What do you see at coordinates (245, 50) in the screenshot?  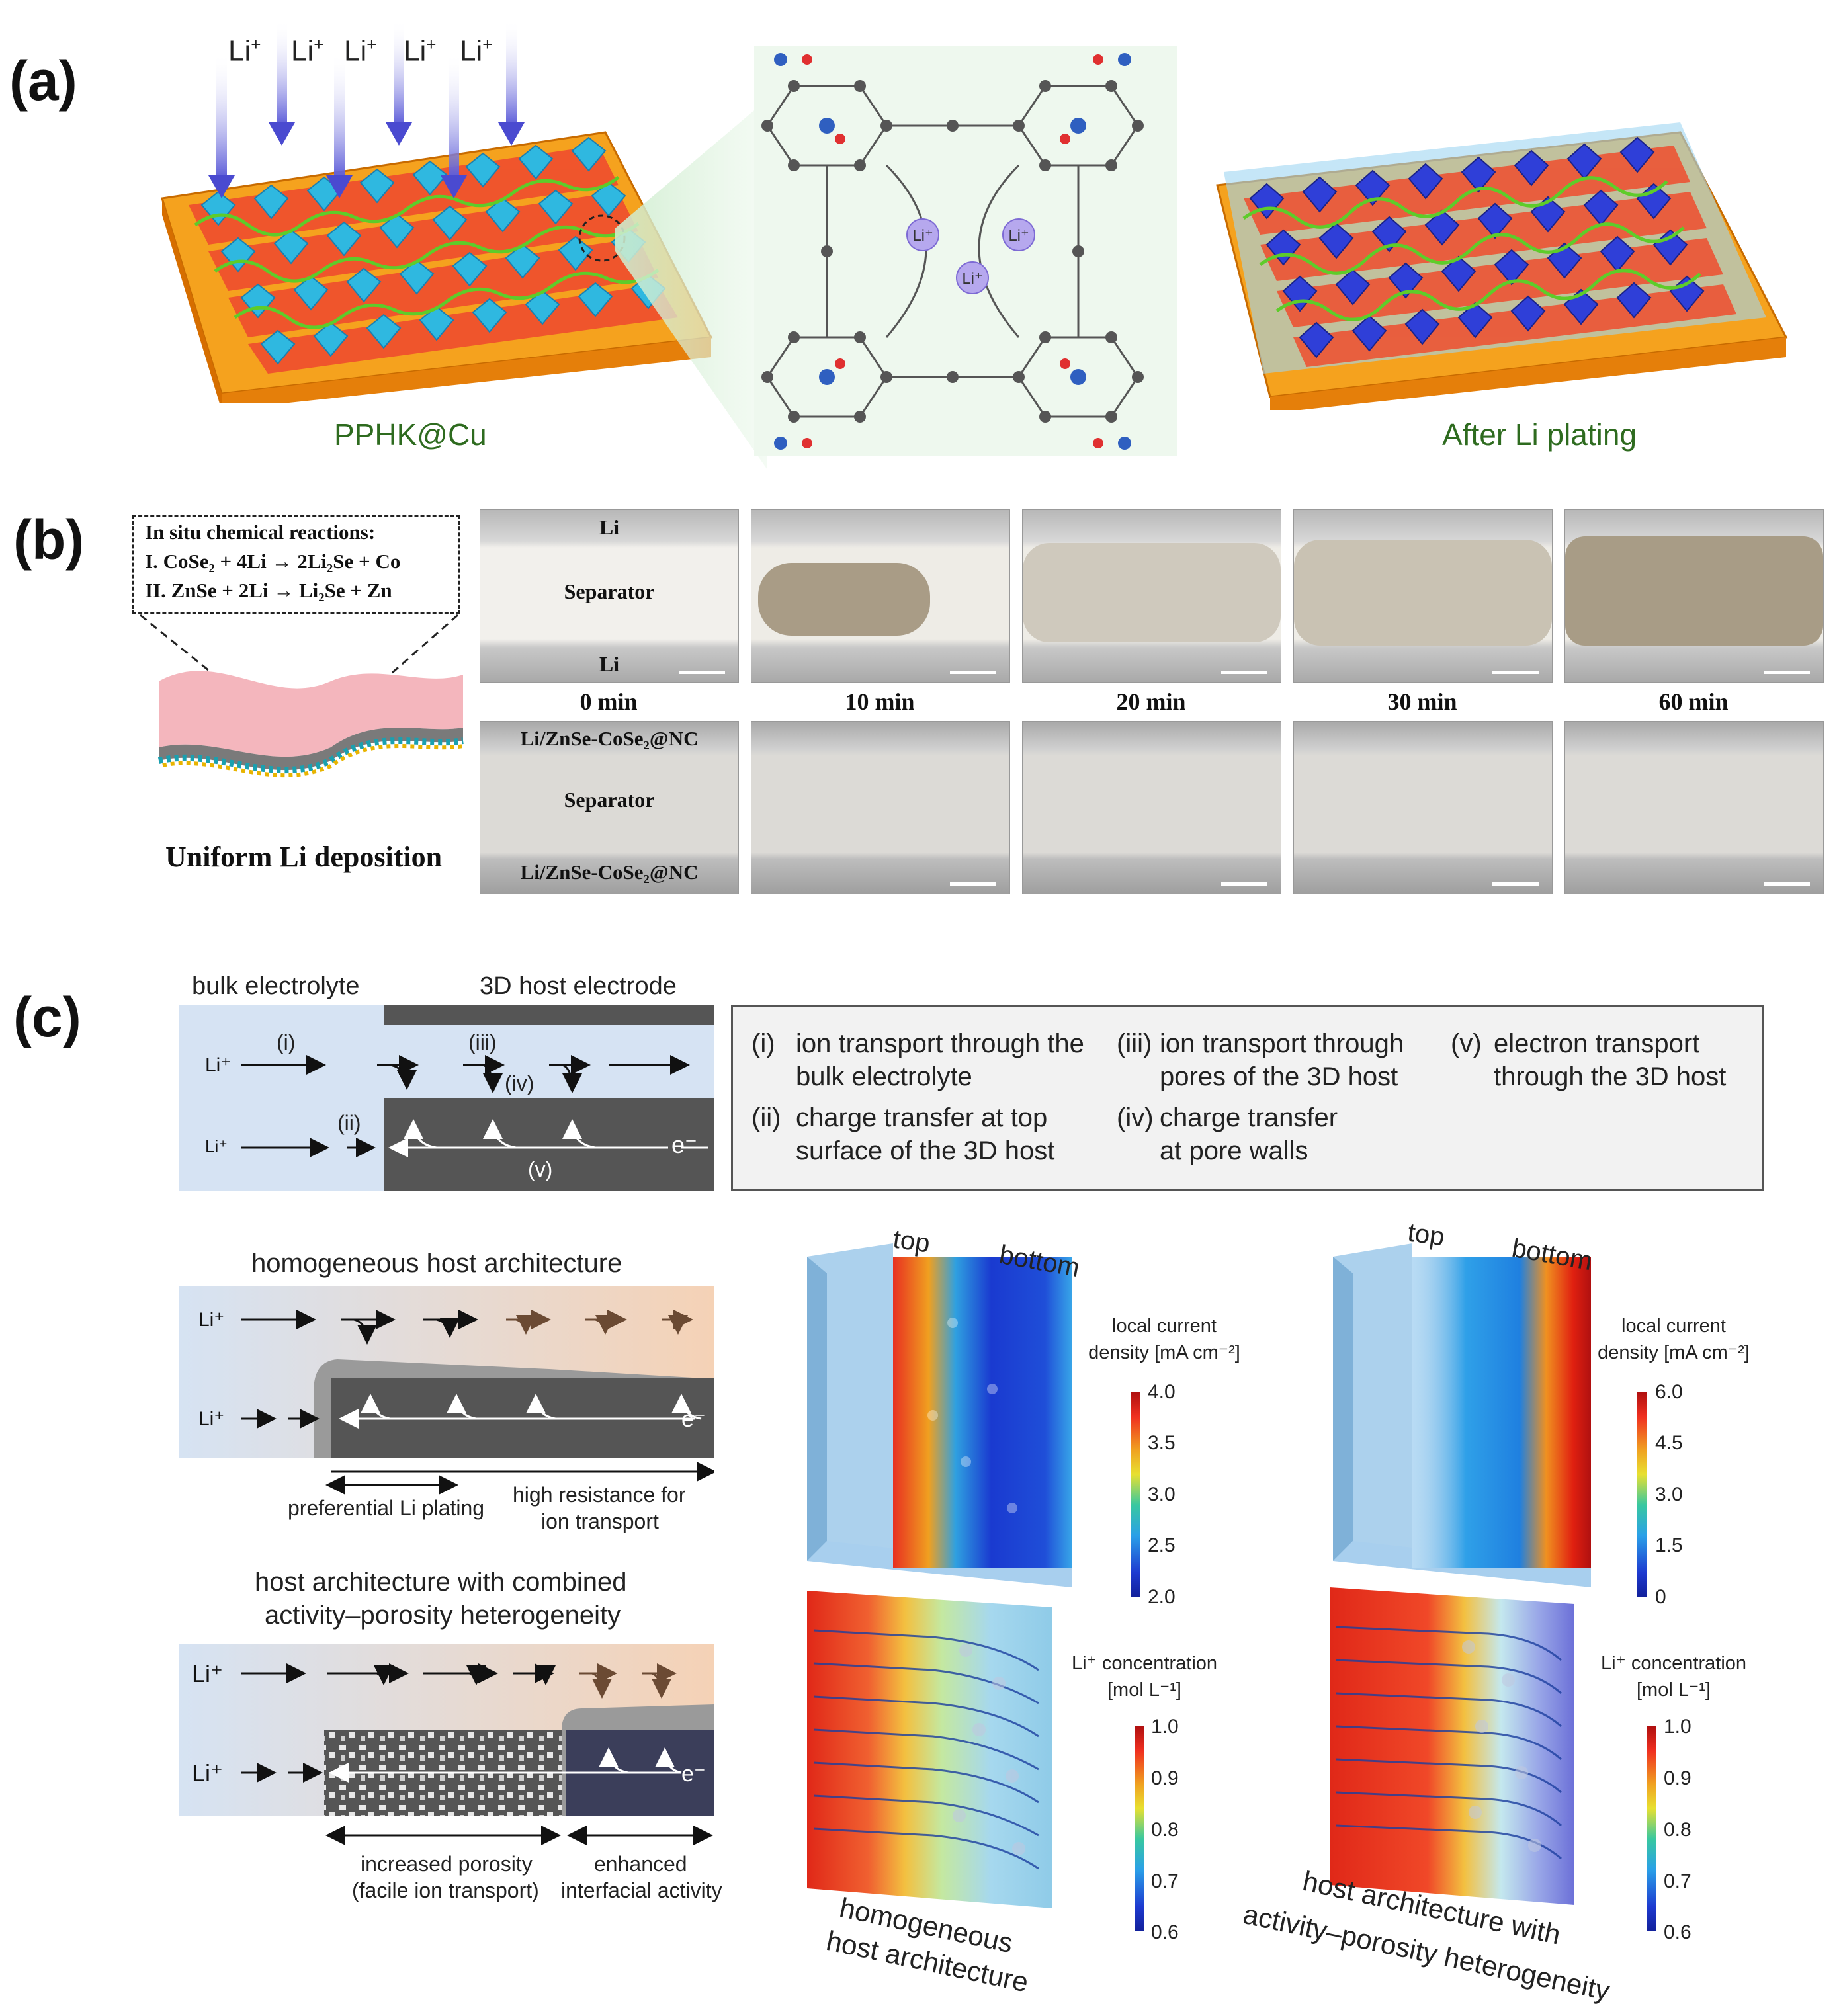 I see `li-ion-label-1: Li+` at bounding box center [245, 50].